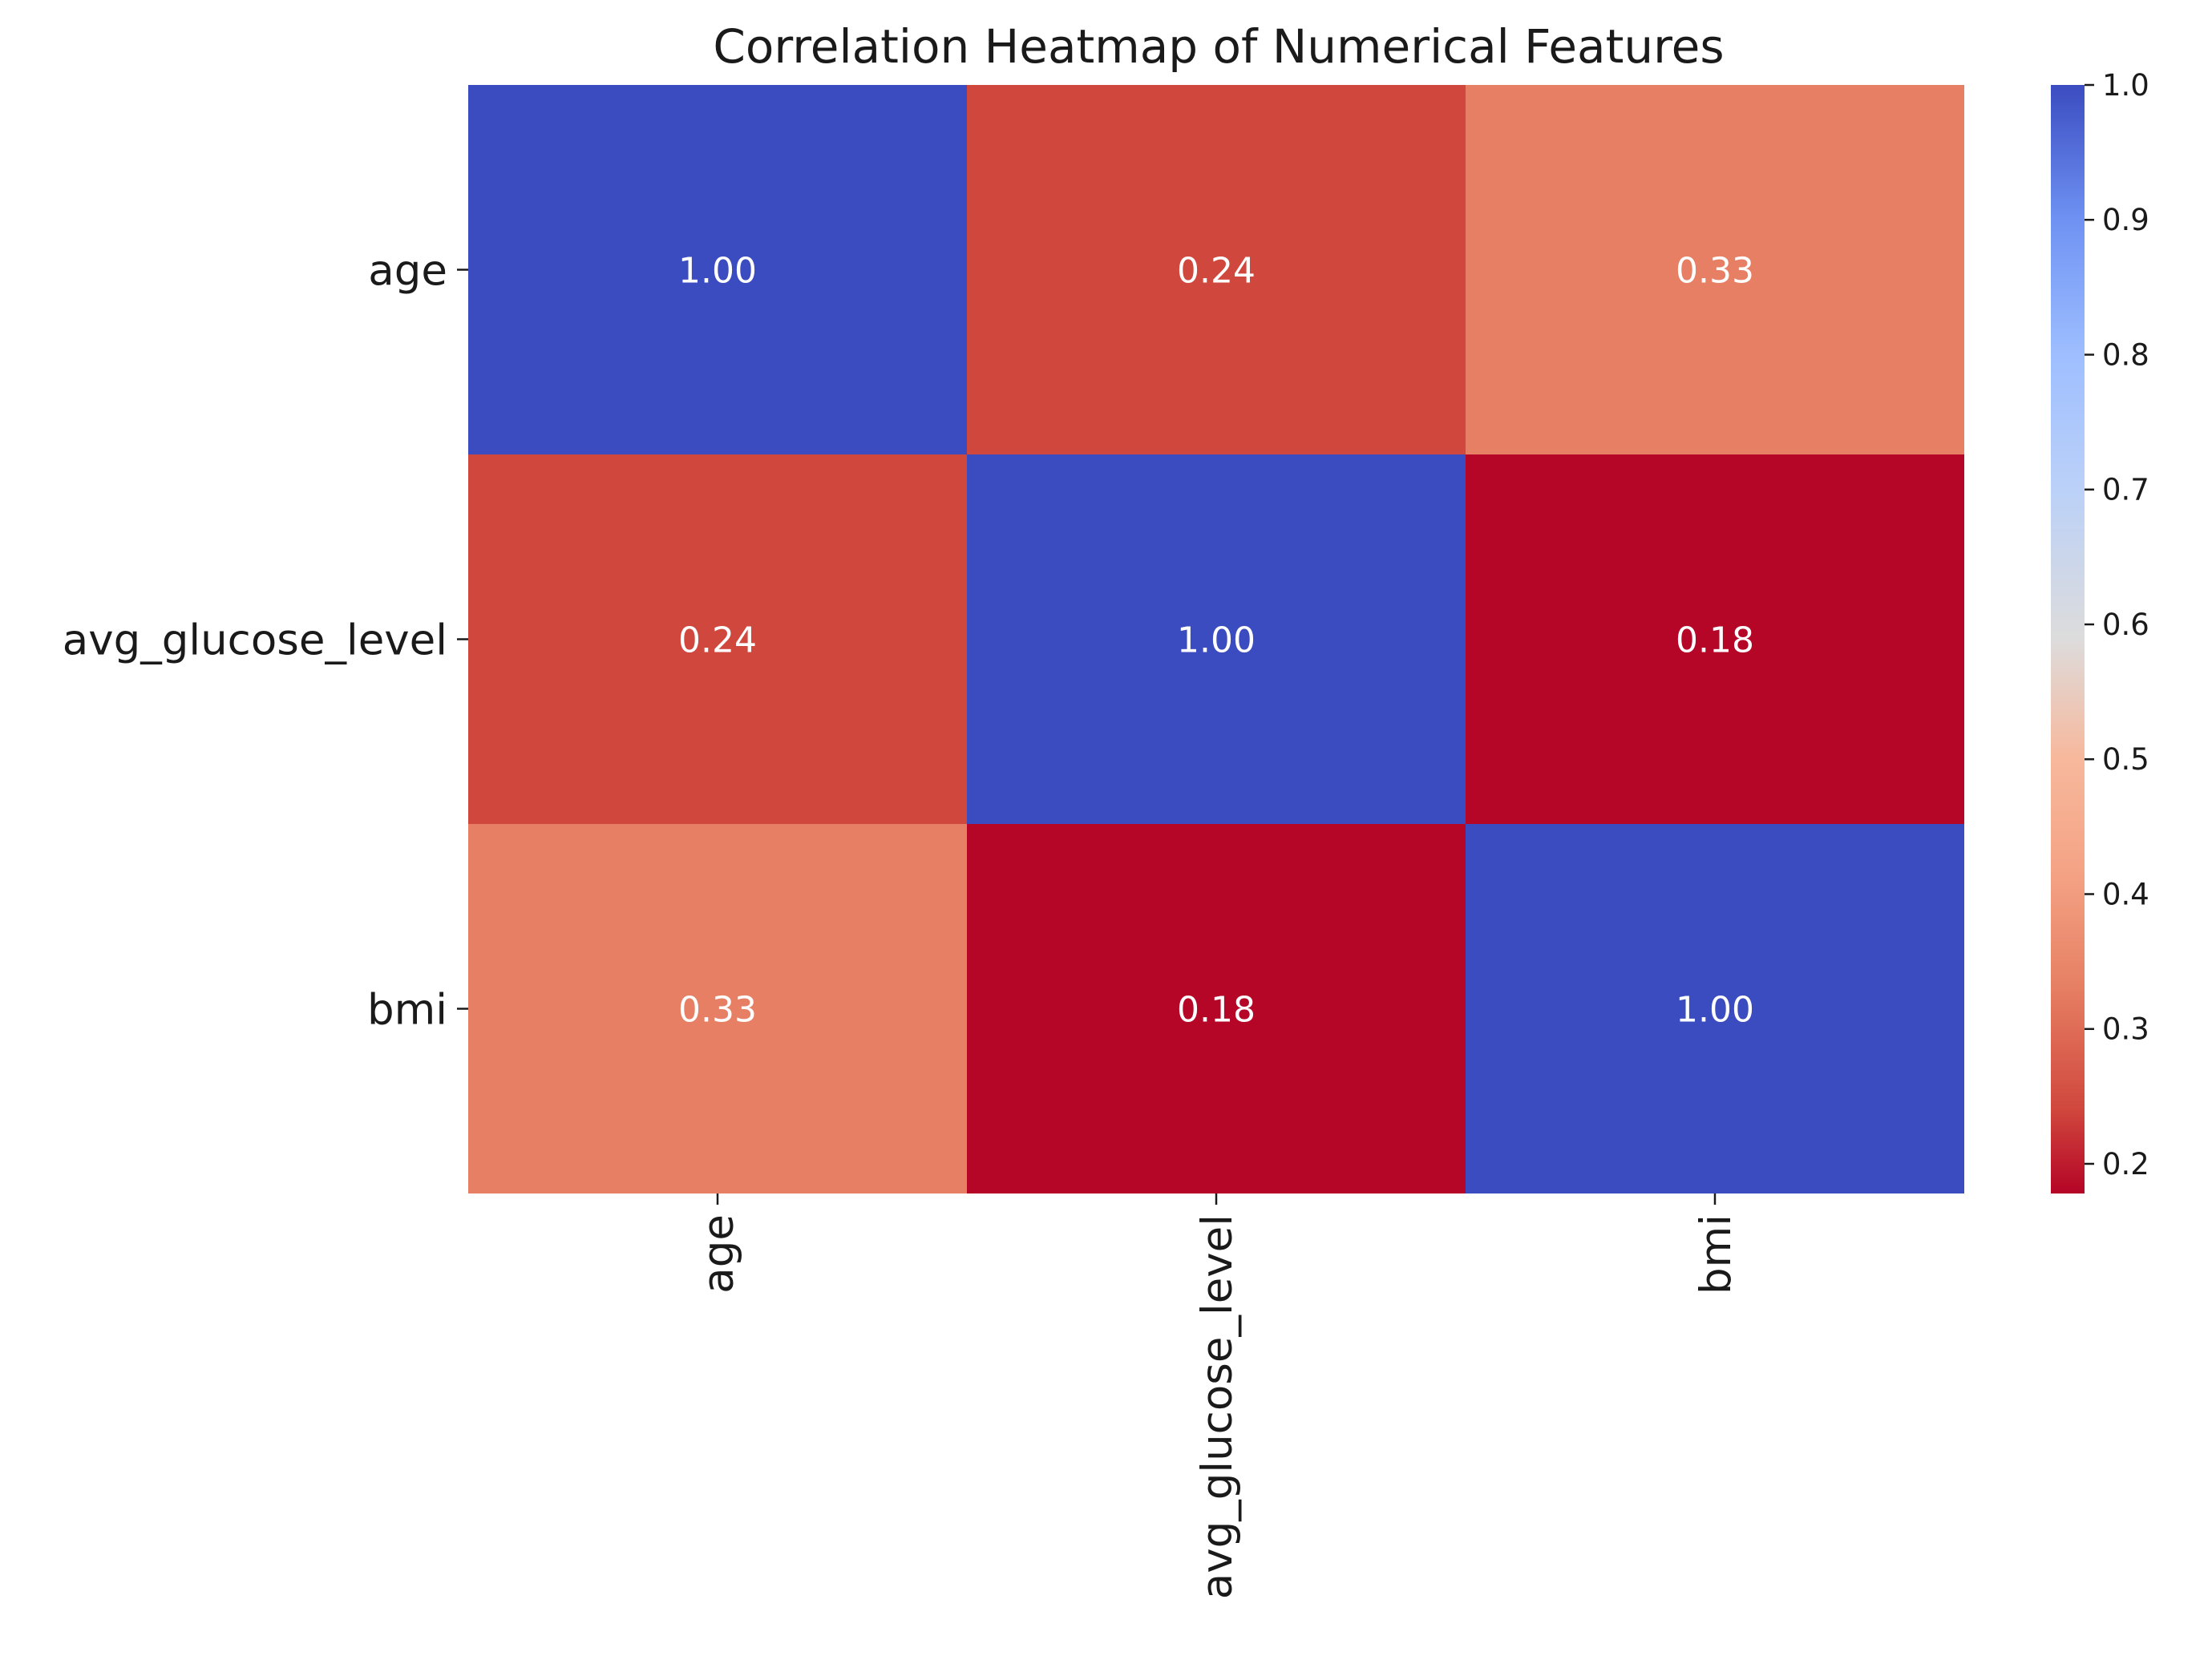  What do you see at coordinates (2125, 894) in the screenshot?
I see `colorbar-tick-label: 0.4` at bounding box center [2125, 894].